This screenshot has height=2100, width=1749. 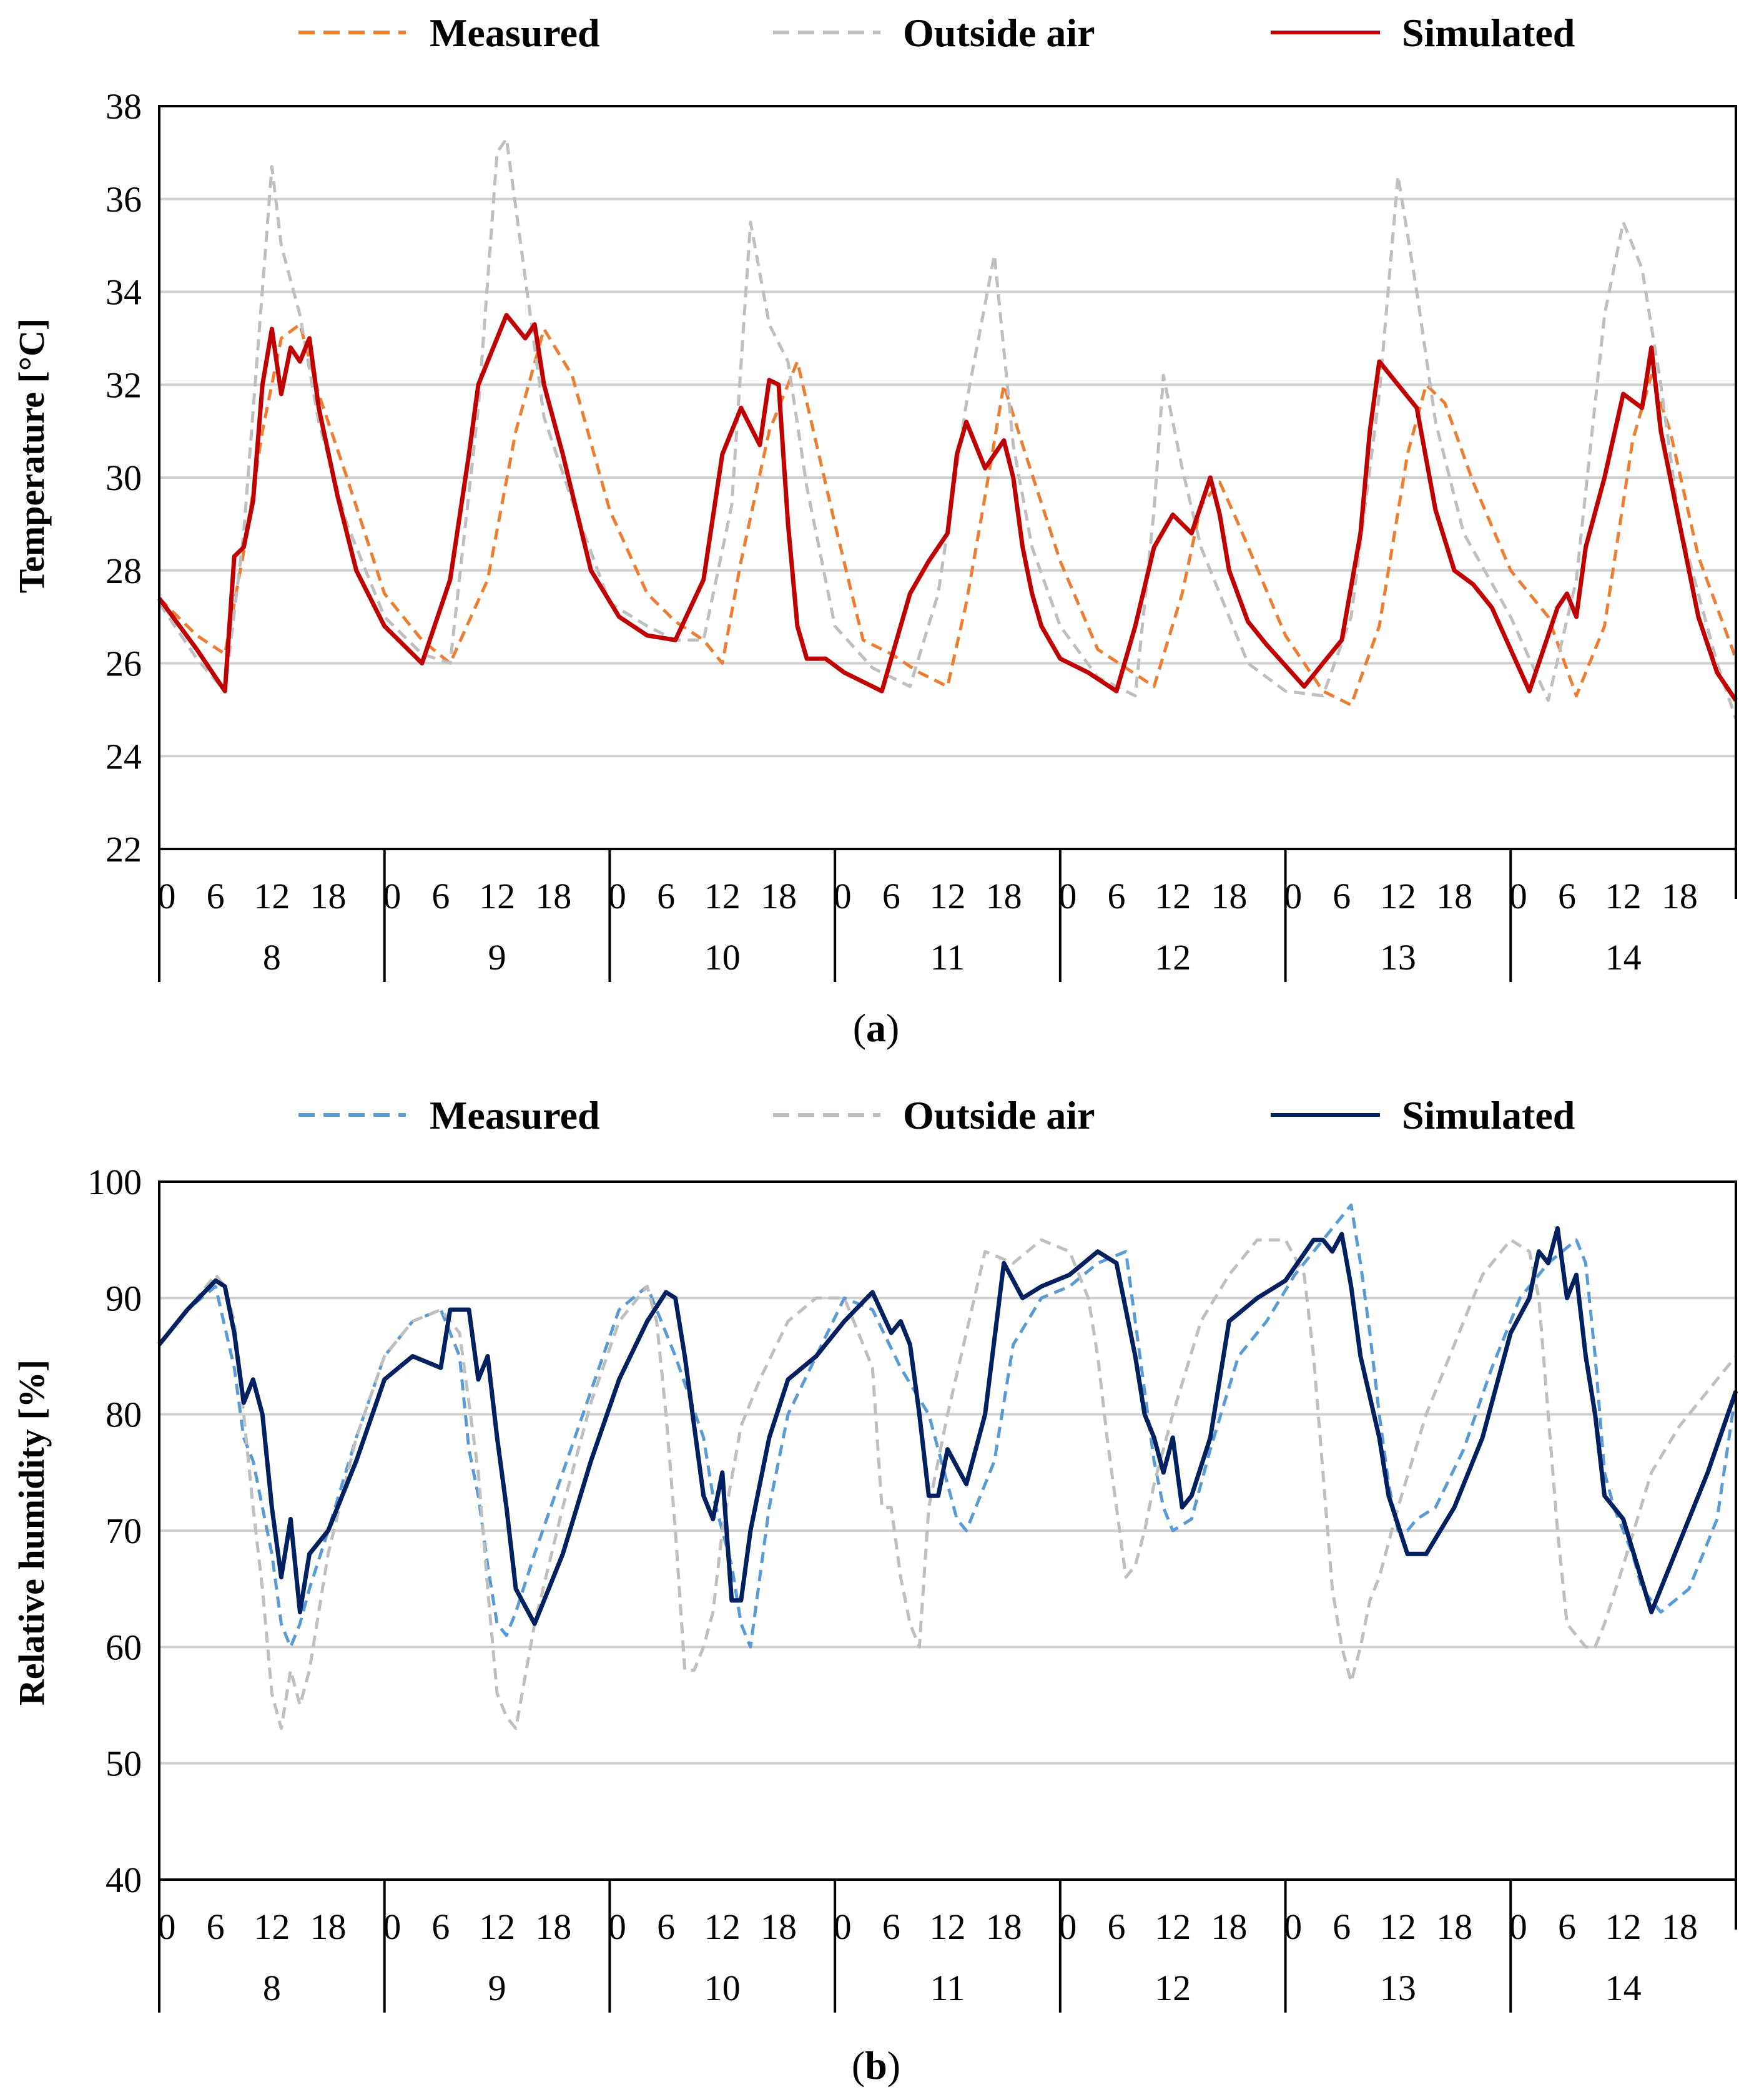 What do you see at coordinates (124, 199) in the screenshot?
I see `y-tick-label: 36` at bounding box center [124, 199].